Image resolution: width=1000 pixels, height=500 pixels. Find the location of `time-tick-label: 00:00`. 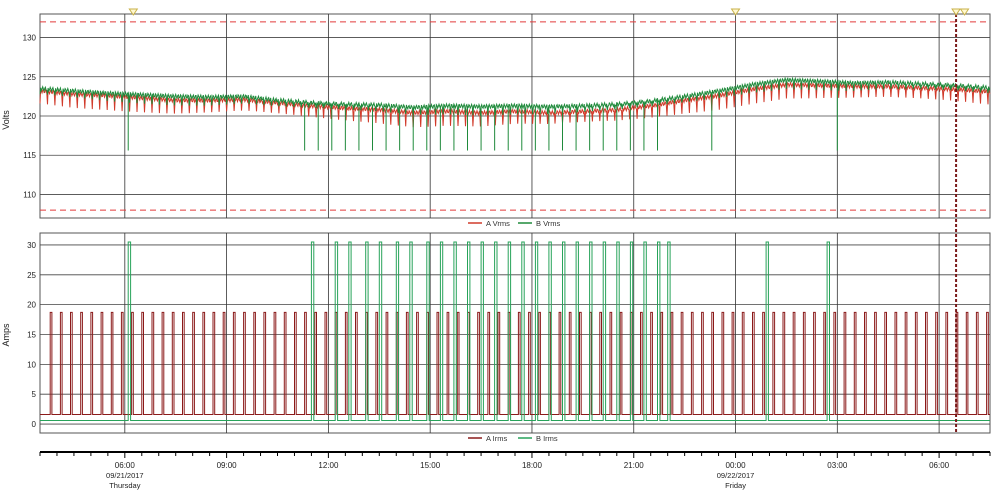

time-tick-label: 00:00 is located at coordinates (736, 465).